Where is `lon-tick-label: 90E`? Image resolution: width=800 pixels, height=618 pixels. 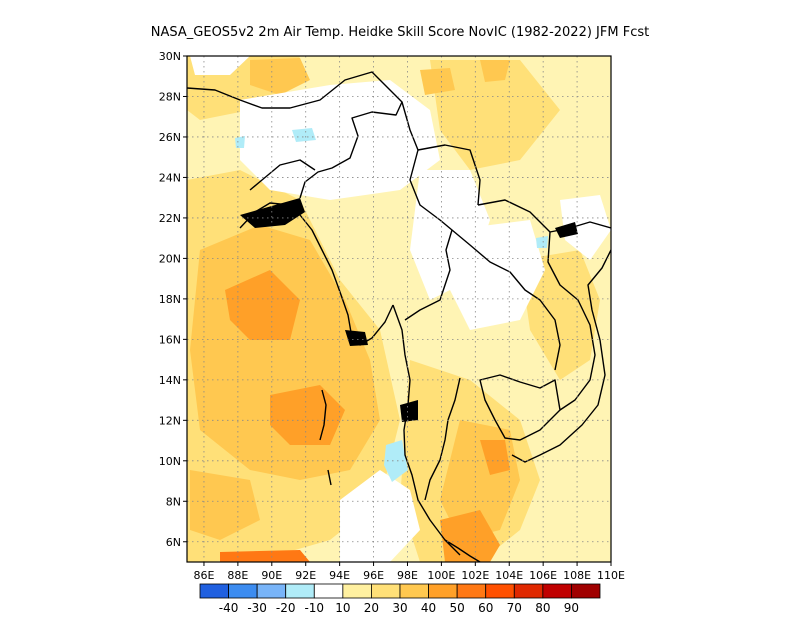
lon-tick-label: 90E is located at coordinates (271, 575).